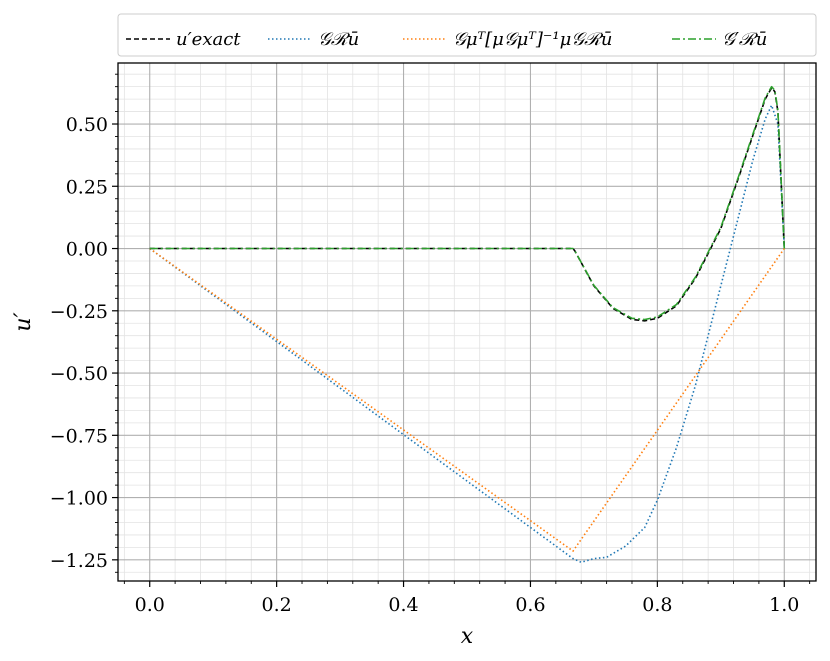 The height and width of the screenshot is (661, 830). What do you see at coordinates (338, 39) in the screenshot?
I see `legend-label: 𝒢ℛū` at bounding box center [338, 39].